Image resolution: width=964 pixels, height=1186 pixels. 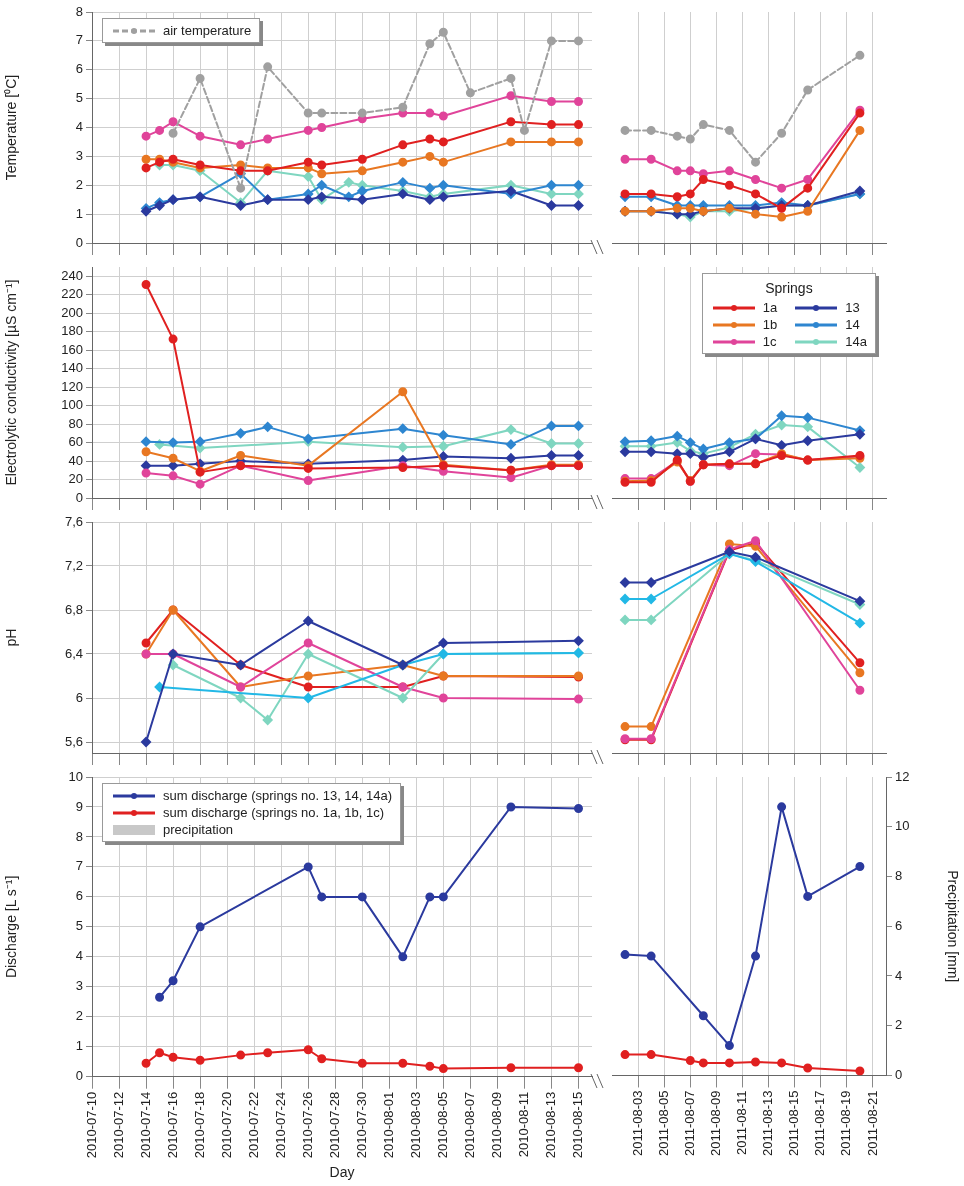 What do you see at coordinates (11, 382) in the screenshot?
I see `y-axis-title: Electrolytic conductivity [µS cm⁻¹]` at bounding box center [11, 382].